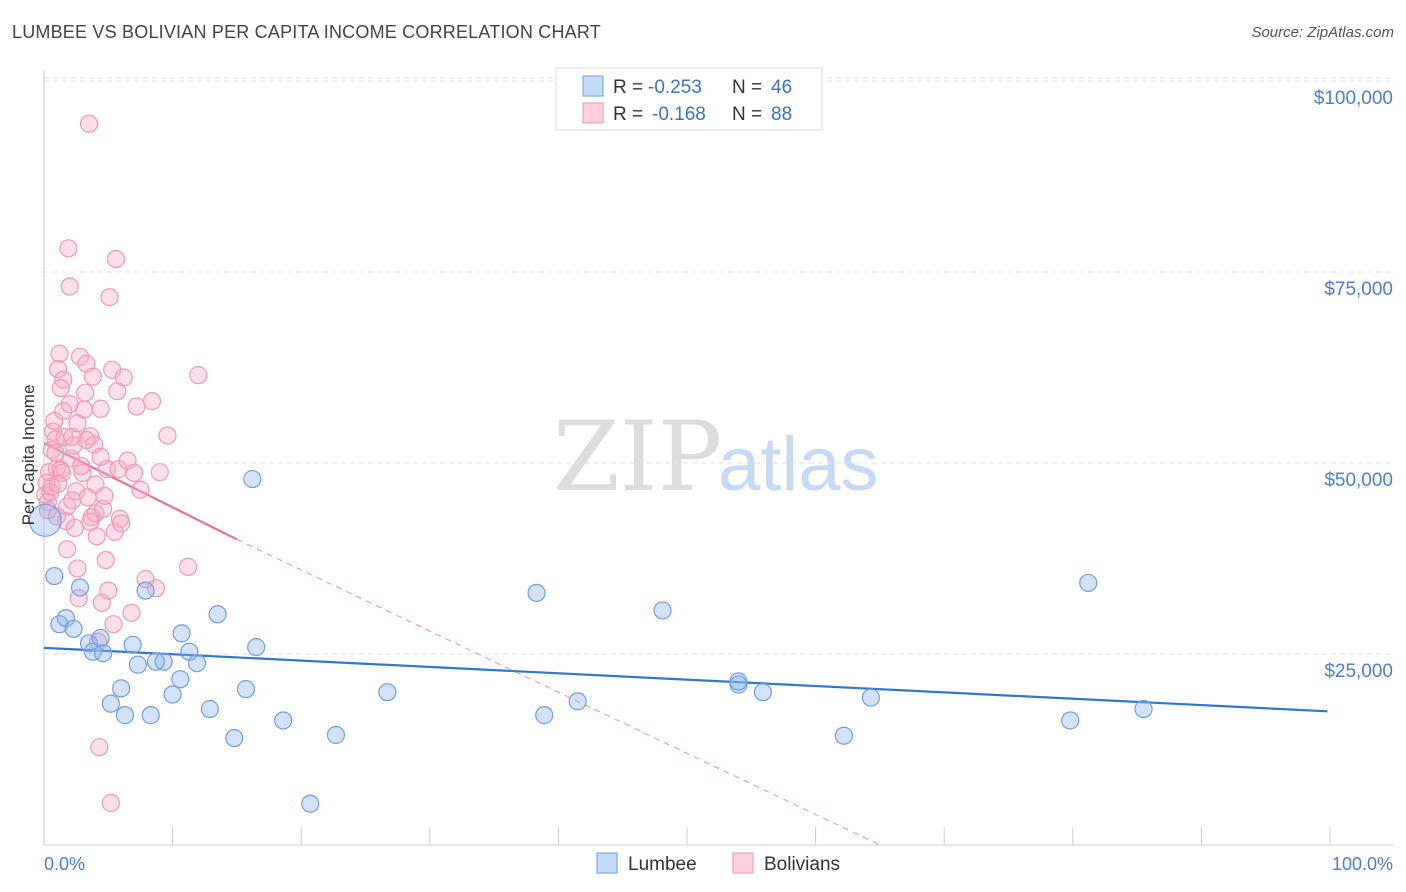  Describe the element at coordinates (743, 863) in the screenshot. I see `legend-bottom-swatch-bolivians` at that location.